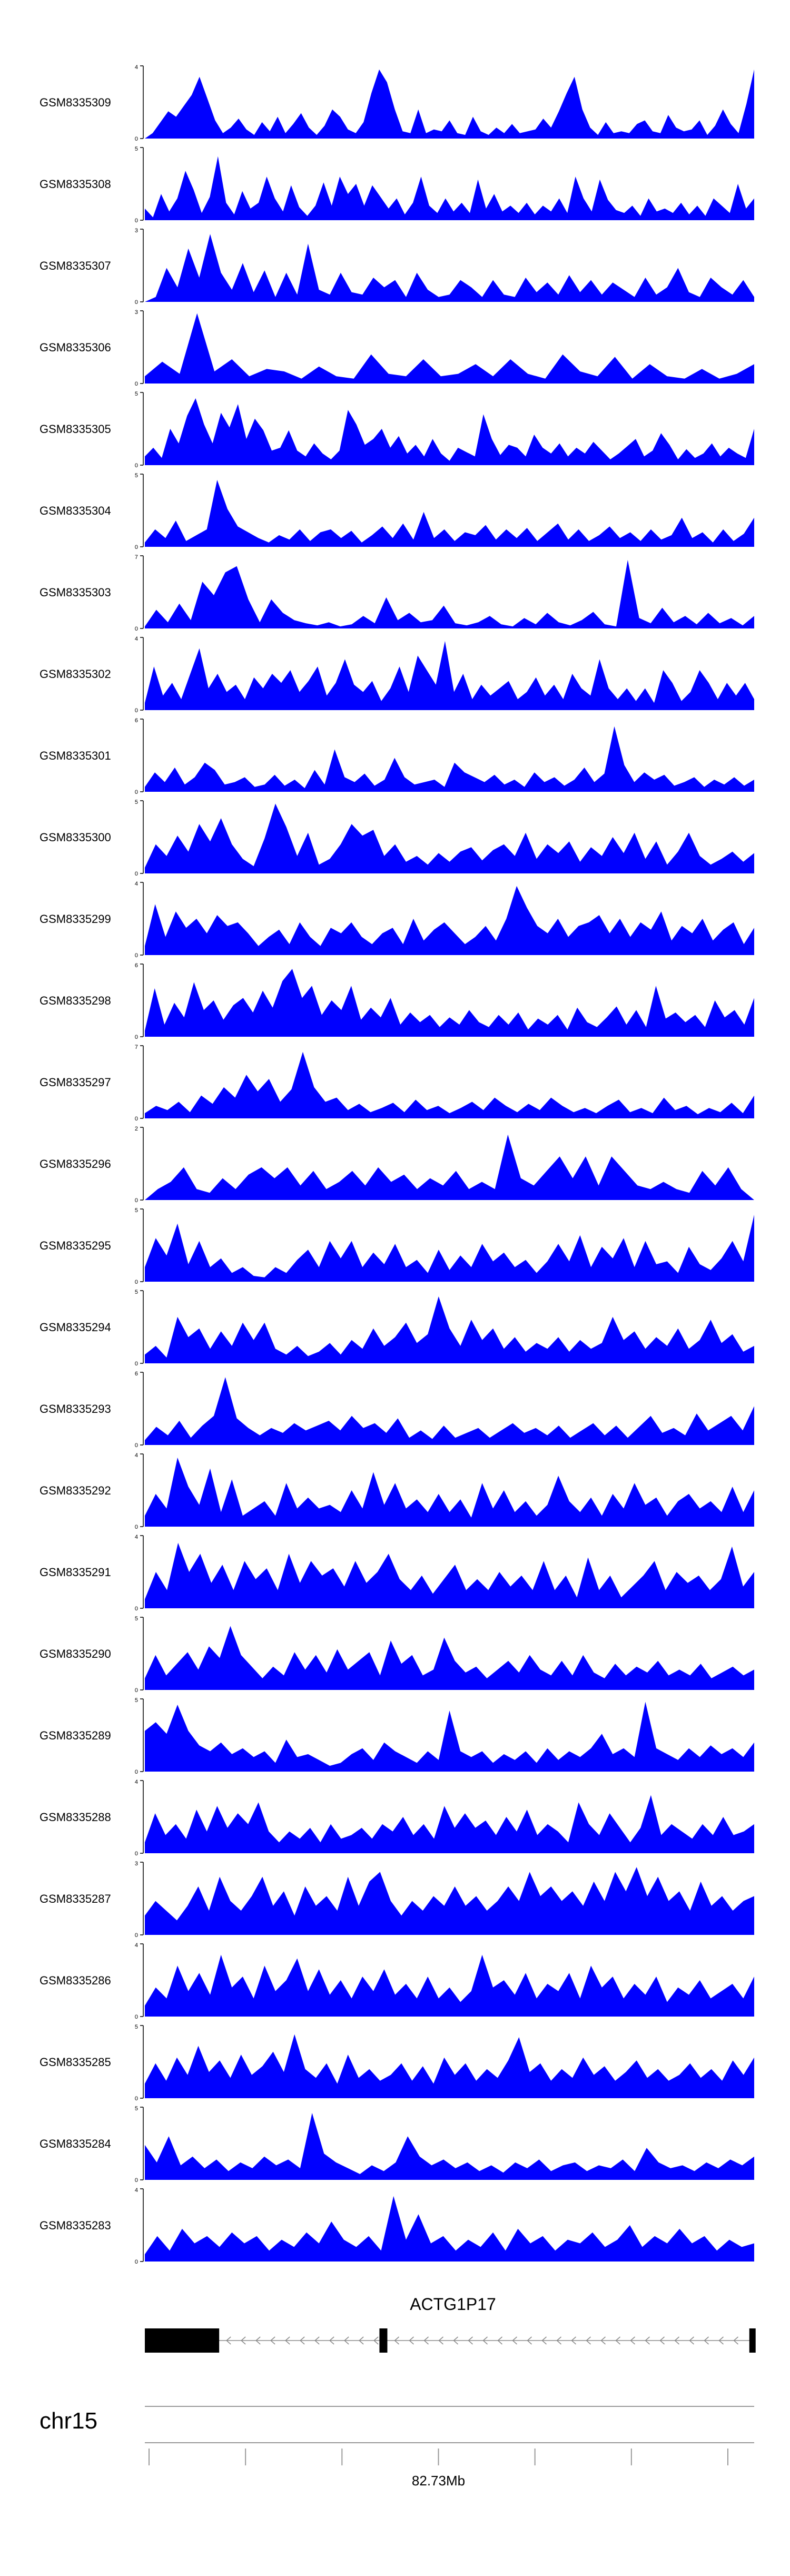  Describe the element at coordinates (449, 1985) in the screenshot. I see `signal-area-gsm8335286` at that location.